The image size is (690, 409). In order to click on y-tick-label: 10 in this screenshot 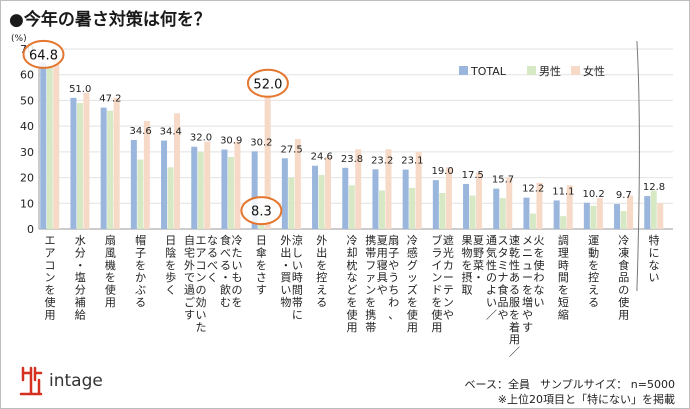, I will do `click(27, 203)`.